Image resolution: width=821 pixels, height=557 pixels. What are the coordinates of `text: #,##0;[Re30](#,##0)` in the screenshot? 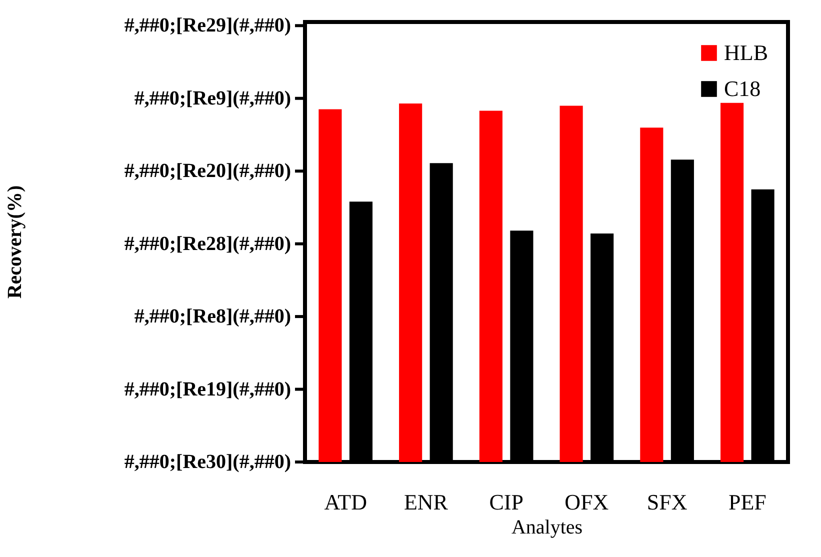 It's located at (207, 462).